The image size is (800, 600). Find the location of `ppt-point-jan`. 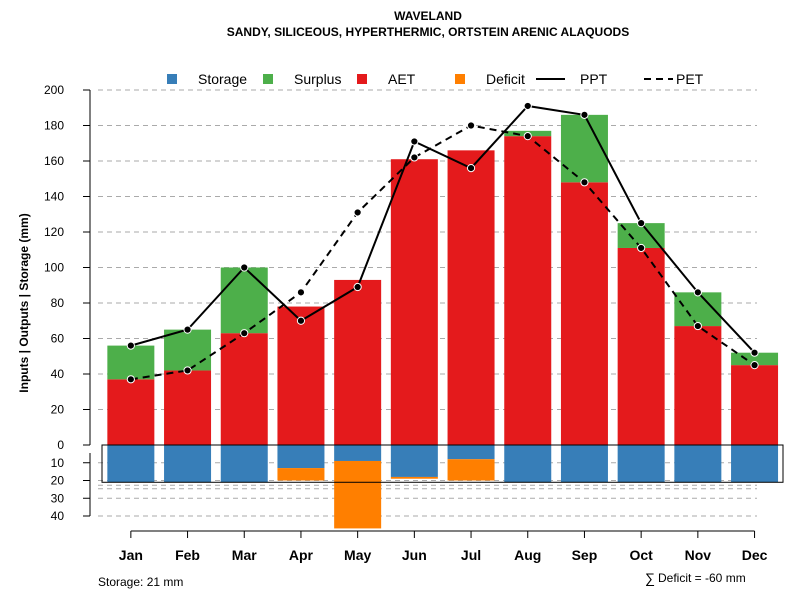

ppt-point-jan is located at coordinates (130, 345).